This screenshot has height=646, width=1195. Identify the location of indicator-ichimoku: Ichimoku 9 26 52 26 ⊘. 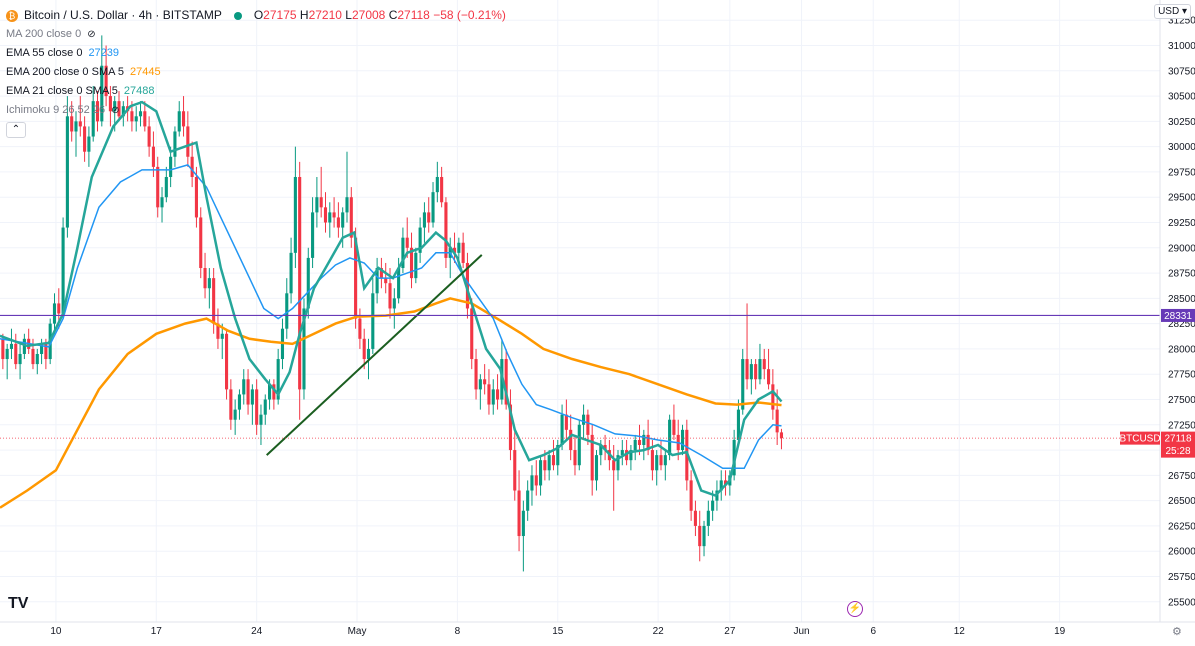
(256, 110).